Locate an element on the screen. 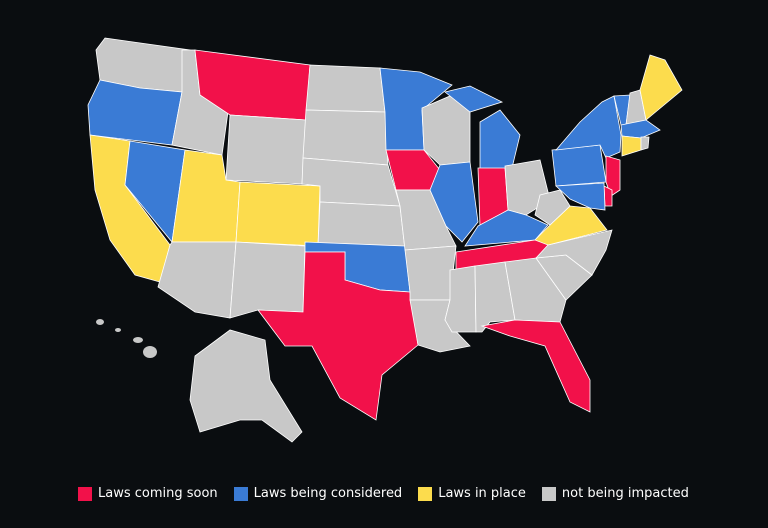 The width and height of the screenshot is (768, 528). legend-item-coming: Laws coming soon is located at coordinates (148, 493).